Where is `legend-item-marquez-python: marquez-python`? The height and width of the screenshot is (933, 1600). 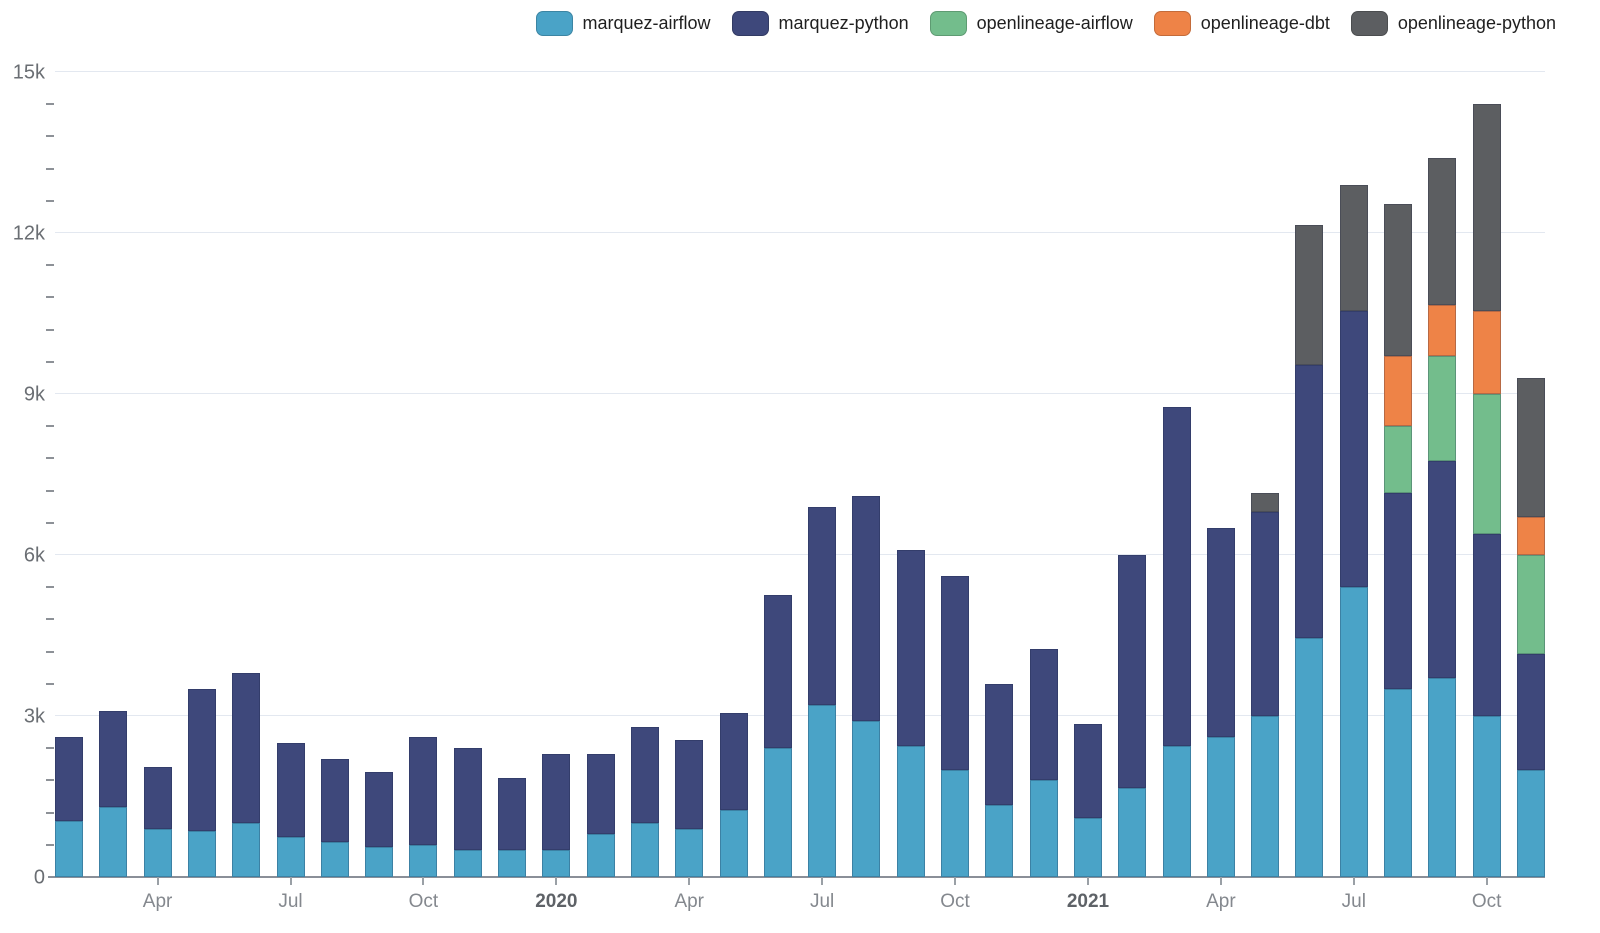 legend-item-marquez-python: marquez-python is located at coordinates (820, 23).